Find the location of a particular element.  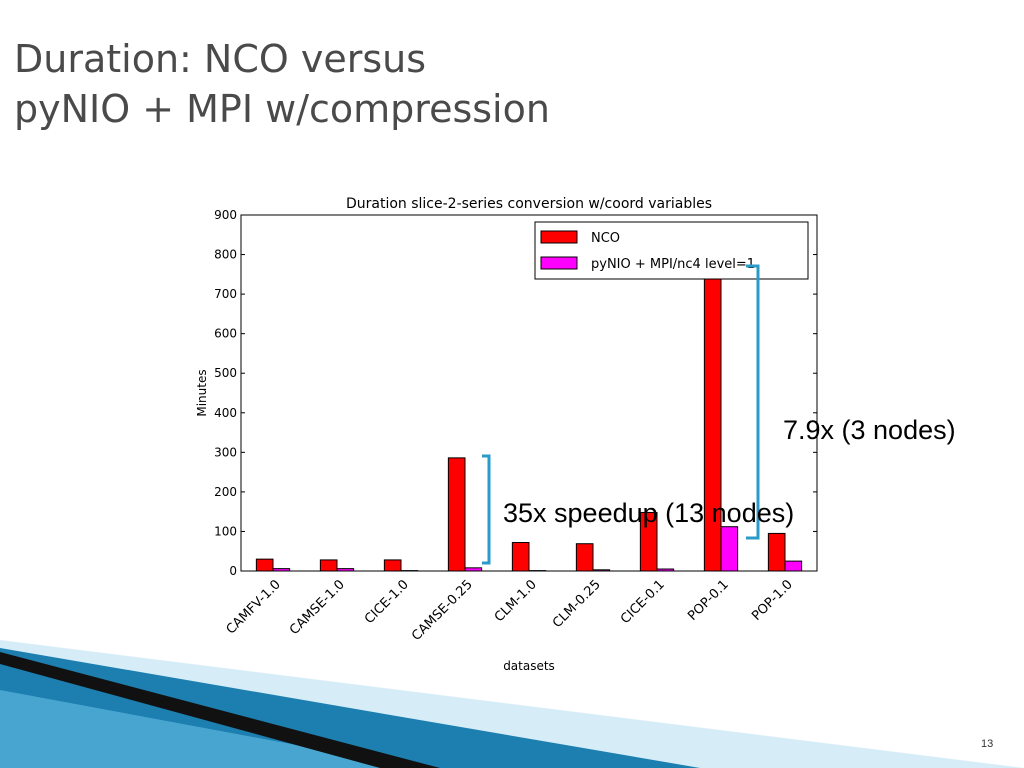

y-tick-label: 400 is located at coordinates (225, 413).